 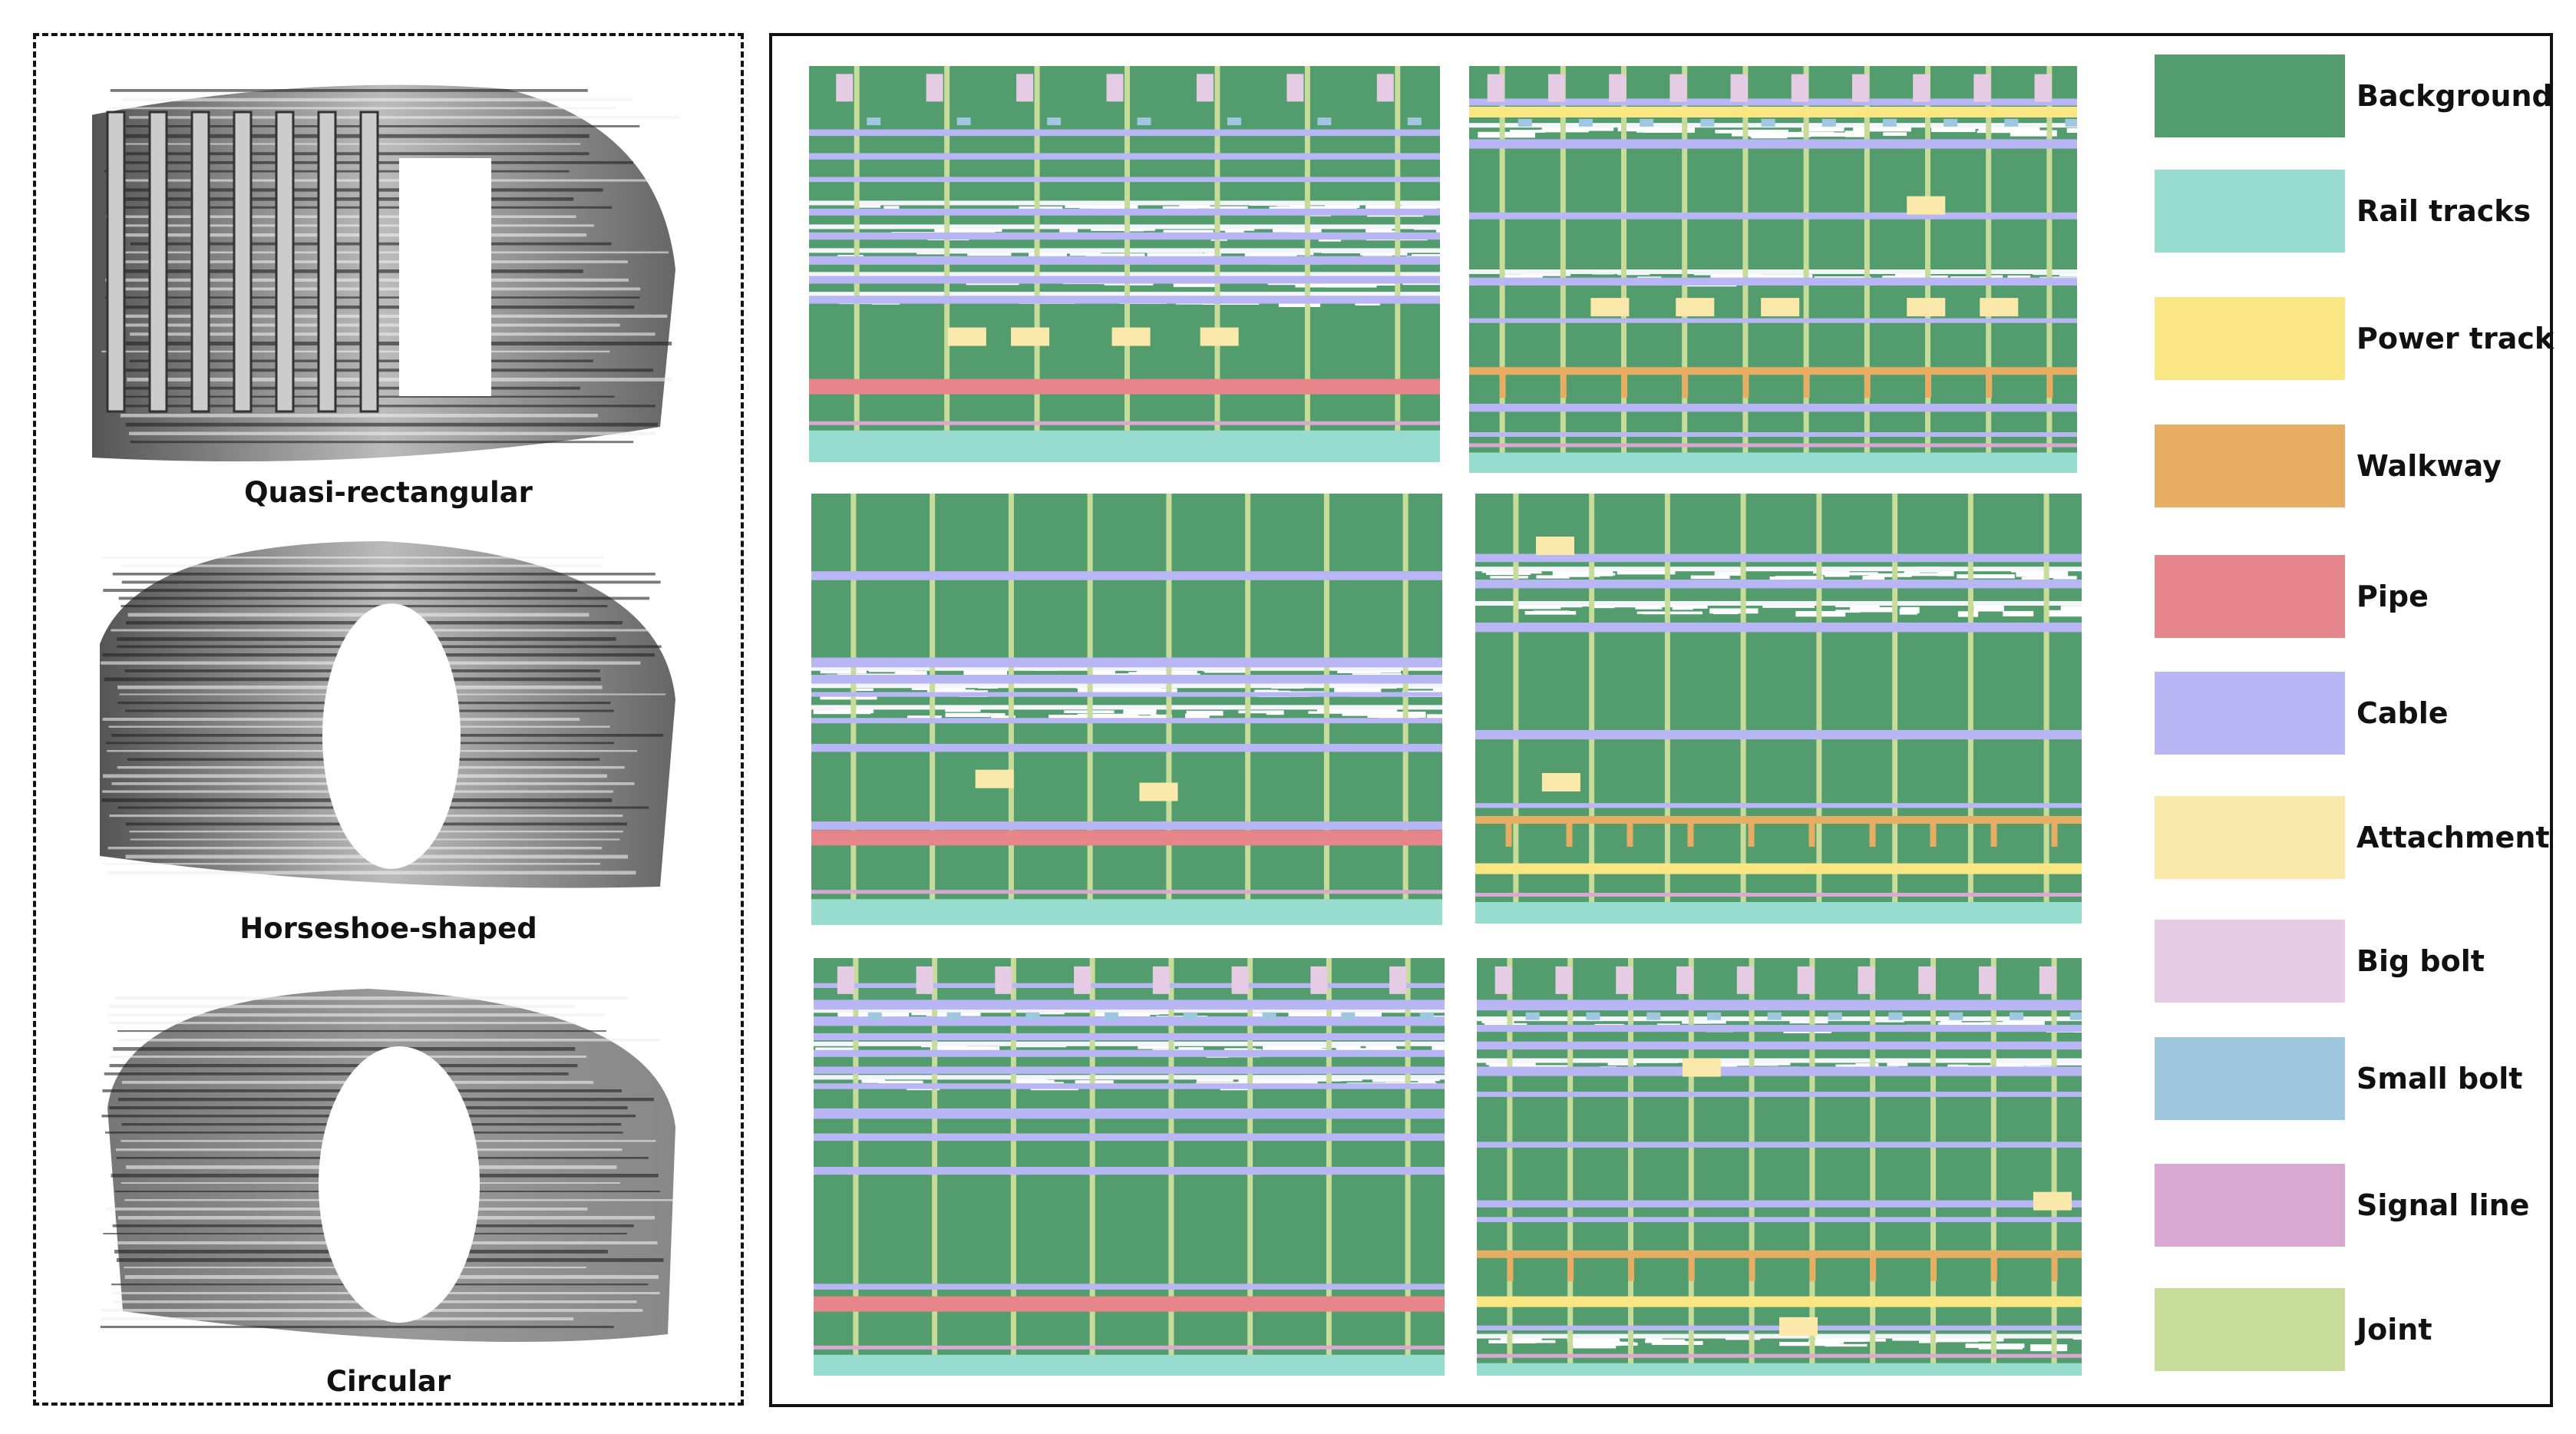 I want to click on legend-label: Rail tracks, so click(x=2443, y=211).